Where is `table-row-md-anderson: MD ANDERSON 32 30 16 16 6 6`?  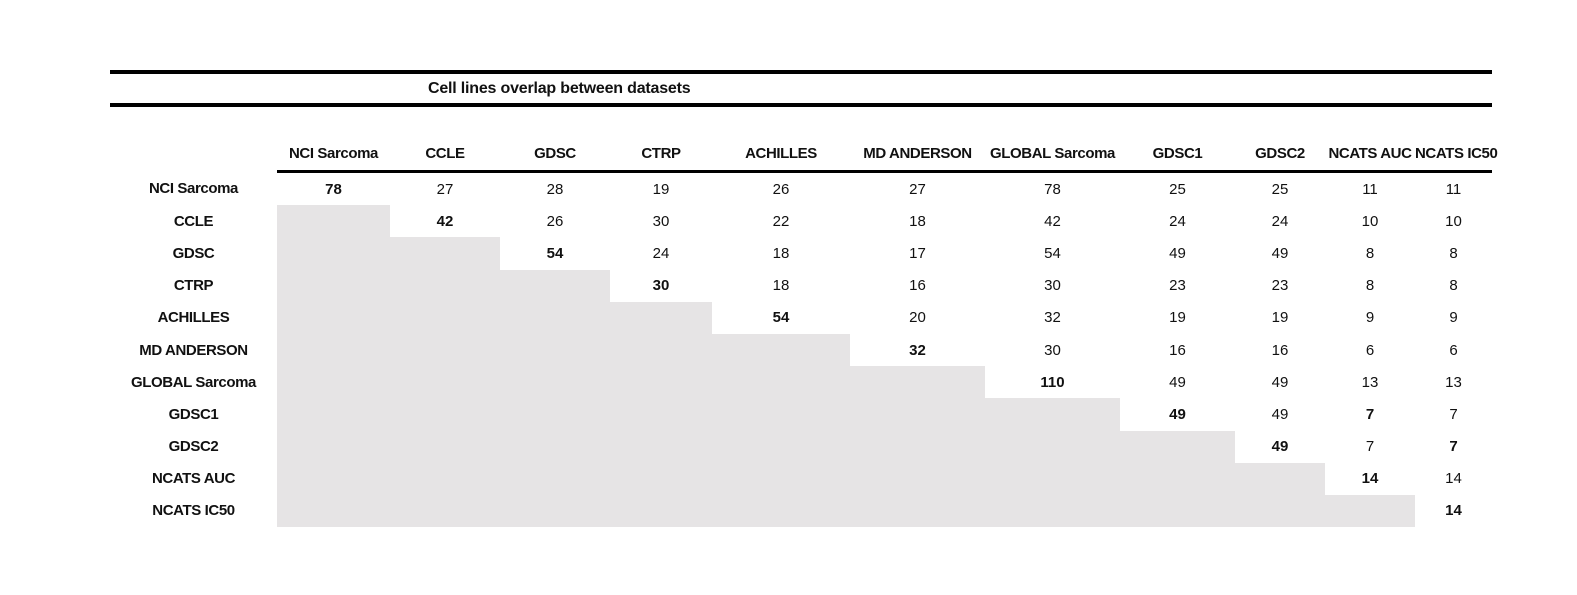 table-row-md-anderson: MD ANDERSON 32 30 16 16 6 6 is located at coordinates (801, 350).